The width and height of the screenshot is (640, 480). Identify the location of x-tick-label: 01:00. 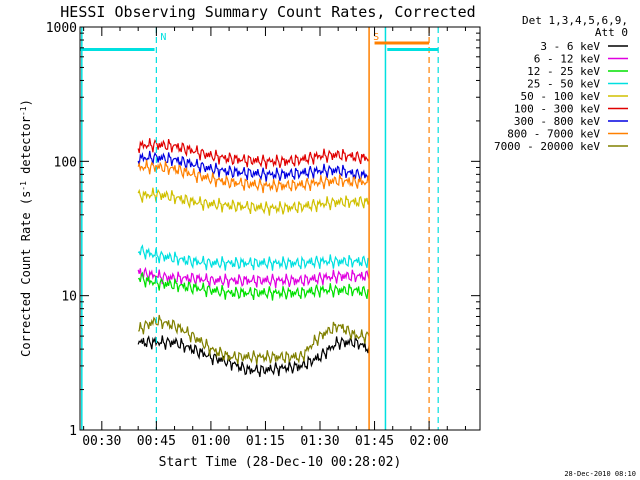
(210, 441).